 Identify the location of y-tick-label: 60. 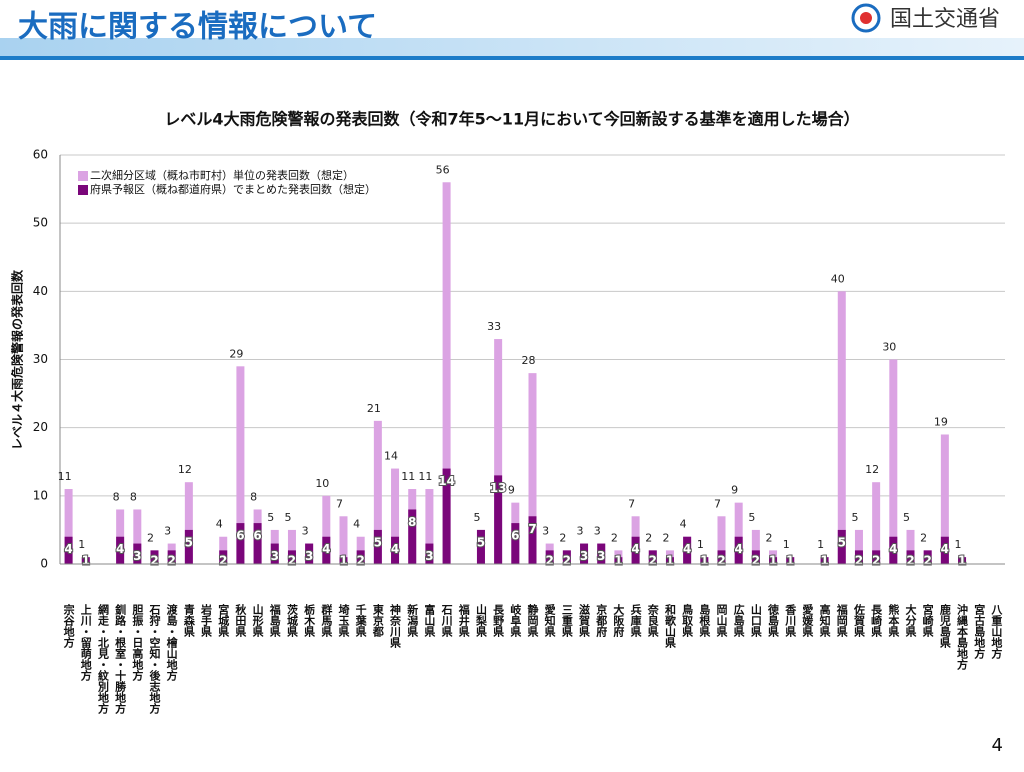
(40, 155).